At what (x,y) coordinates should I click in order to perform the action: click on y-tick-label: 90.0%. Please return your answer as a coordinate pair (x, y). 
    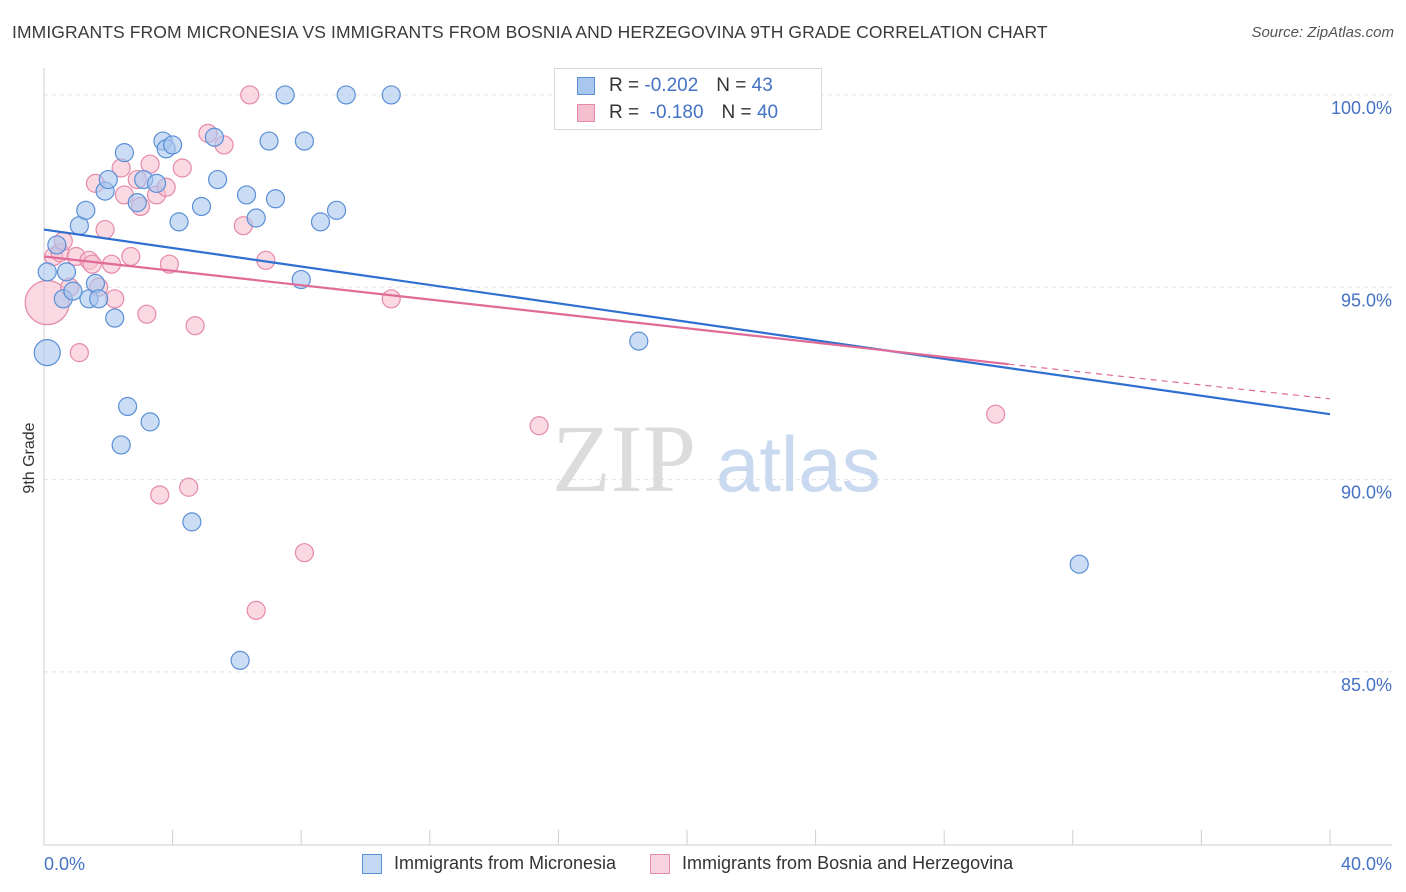
    Looking at the image, I should click on (1366, 493).